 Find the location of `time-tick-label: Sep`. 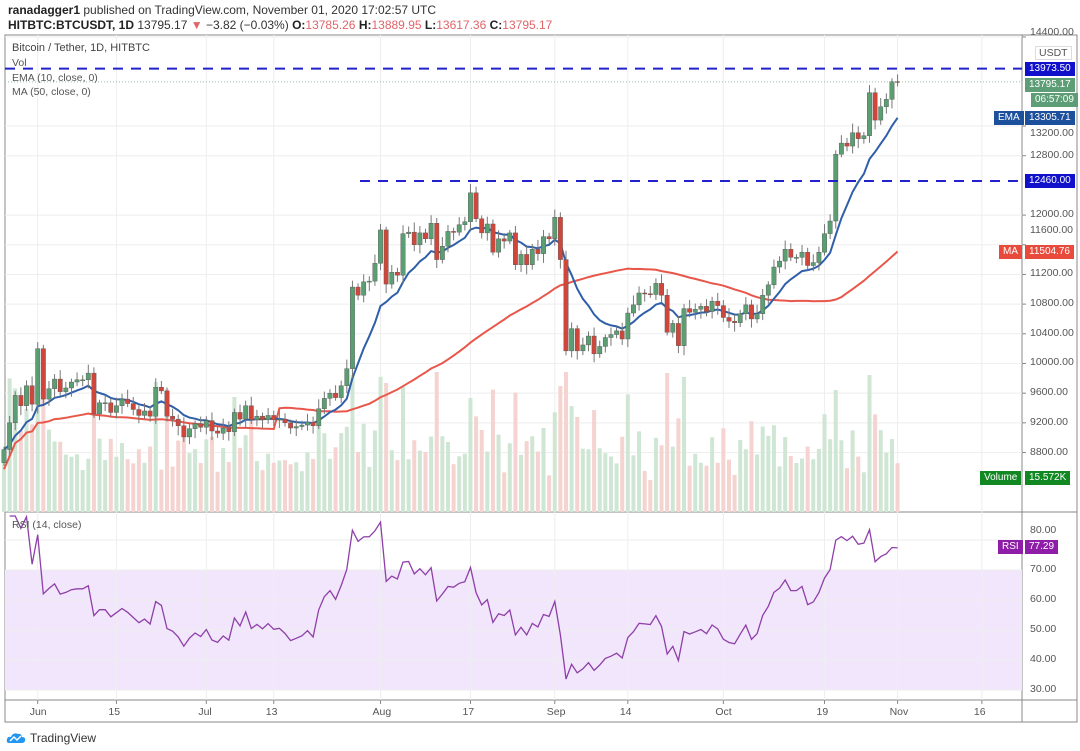

time-tick-label: Sep is located at coordinates (556, 712).